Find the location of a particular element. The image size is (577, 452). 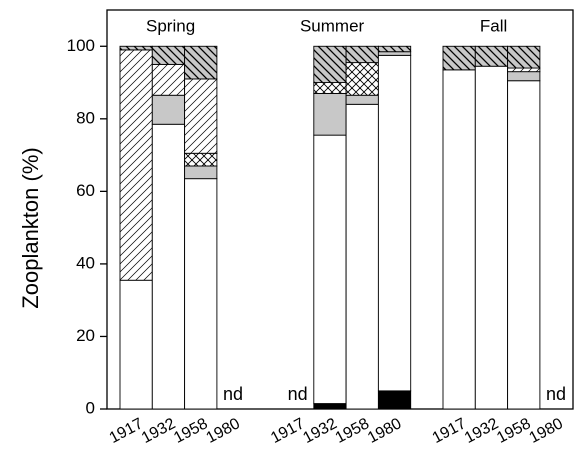

y-tick-label: 20 is located at coordinates (85, 335).